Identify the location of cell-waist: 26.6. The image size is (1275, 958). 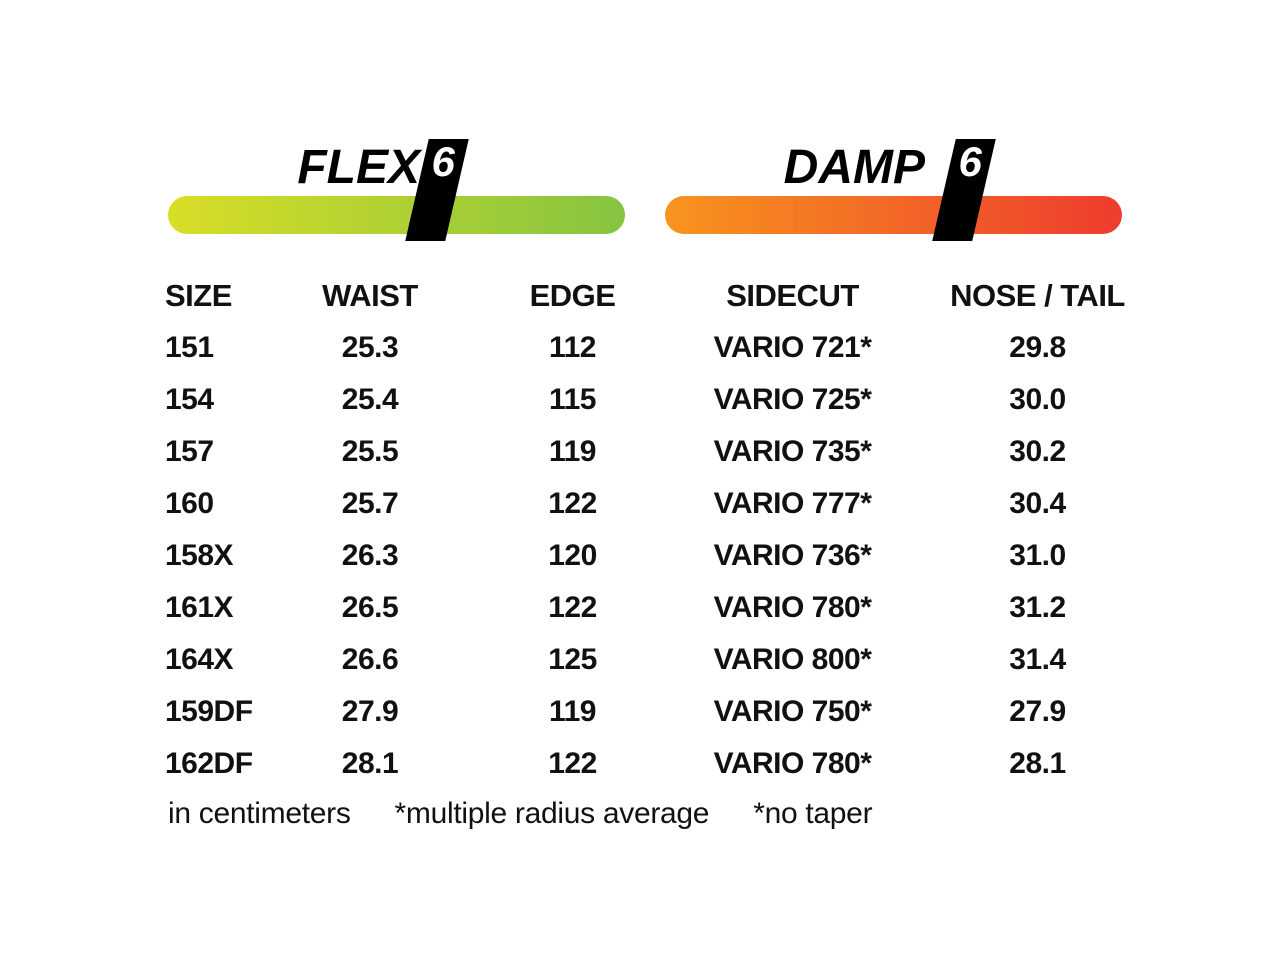
(370, 659).